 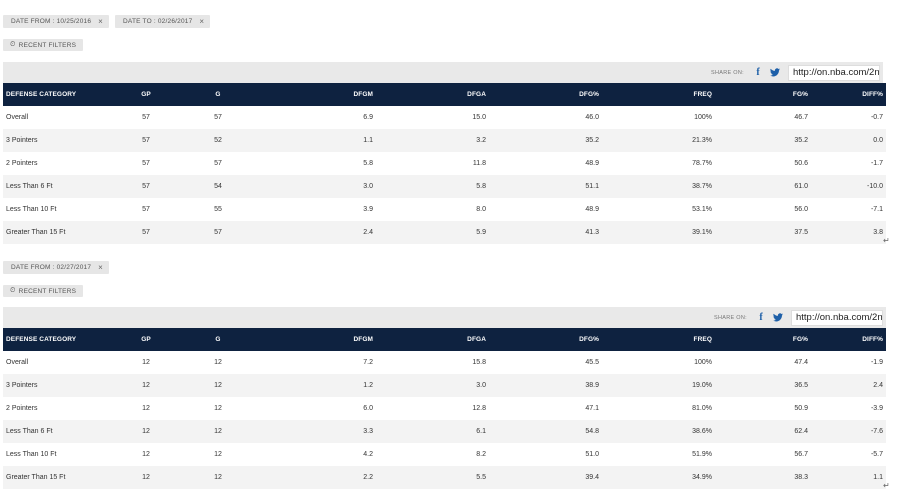 I want to click on return-mark: ↵, so click(x=886, y=240).